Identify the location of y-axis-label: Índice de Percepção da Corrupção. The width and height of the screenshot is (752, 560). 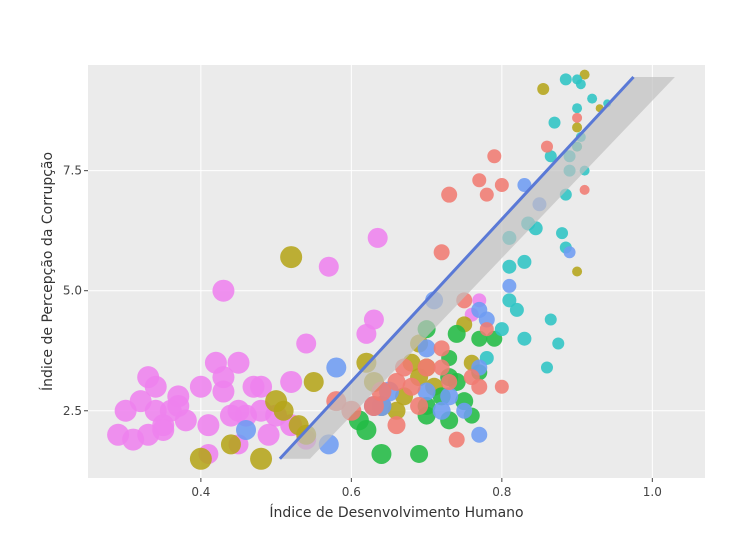
(47, 271).